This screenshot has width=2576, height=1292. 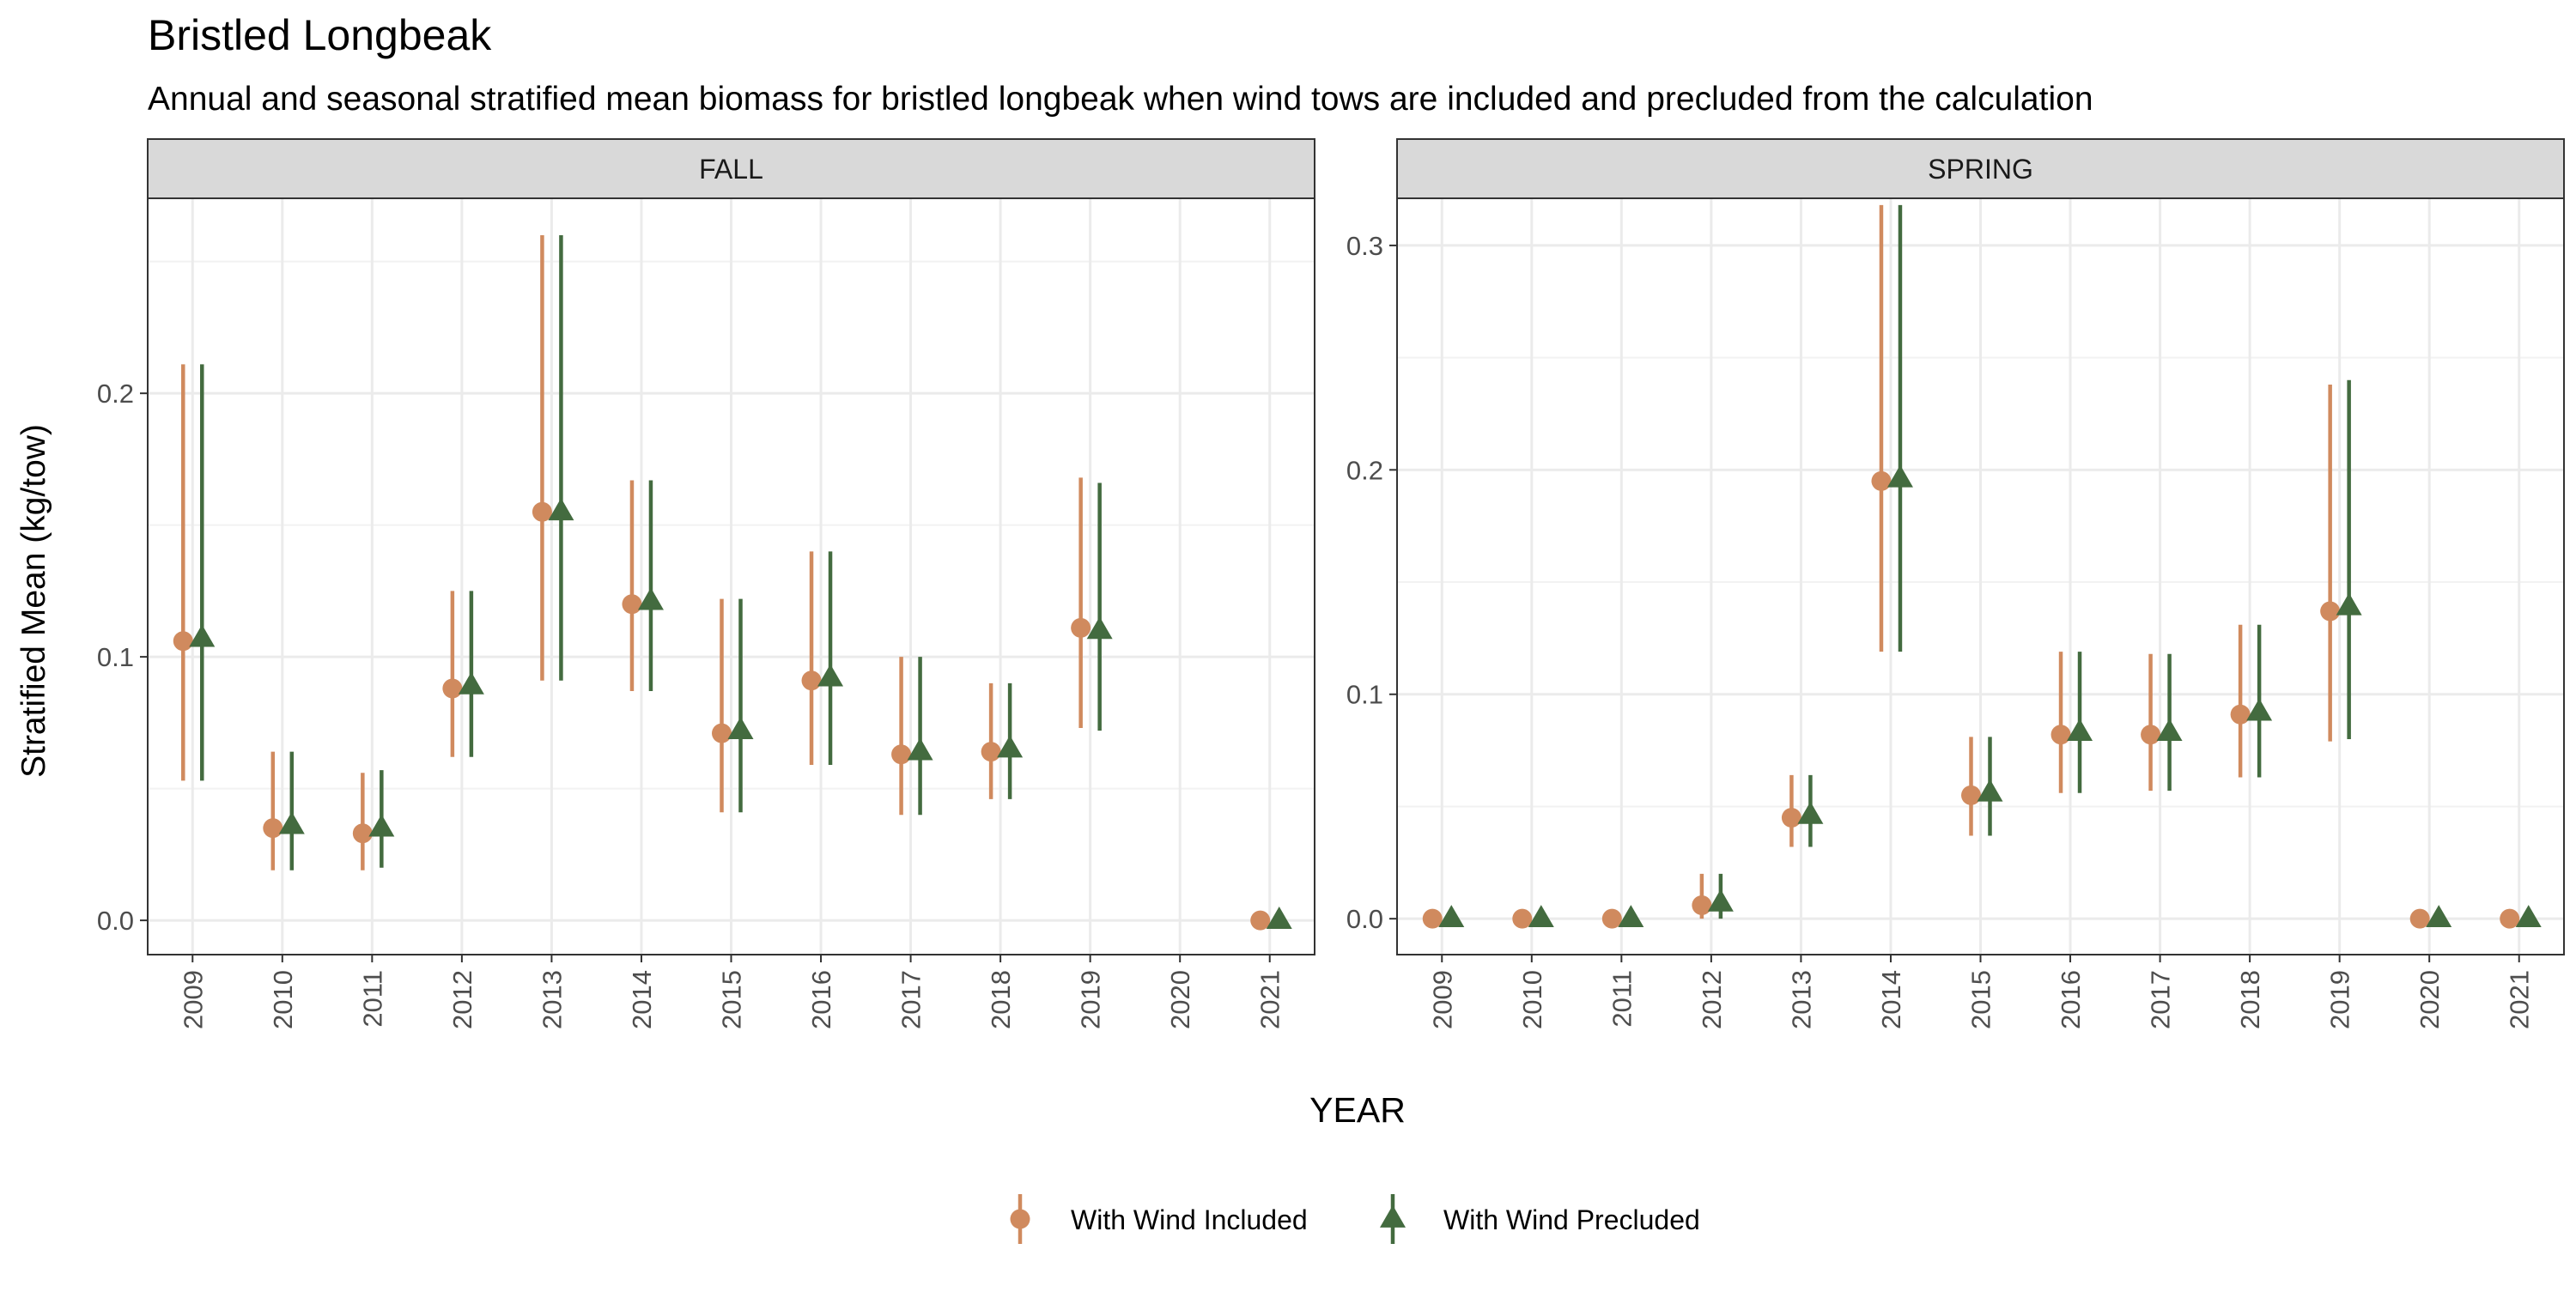 I want to click on legend-label: With Wind Included, so click(x=1189, y=1219).